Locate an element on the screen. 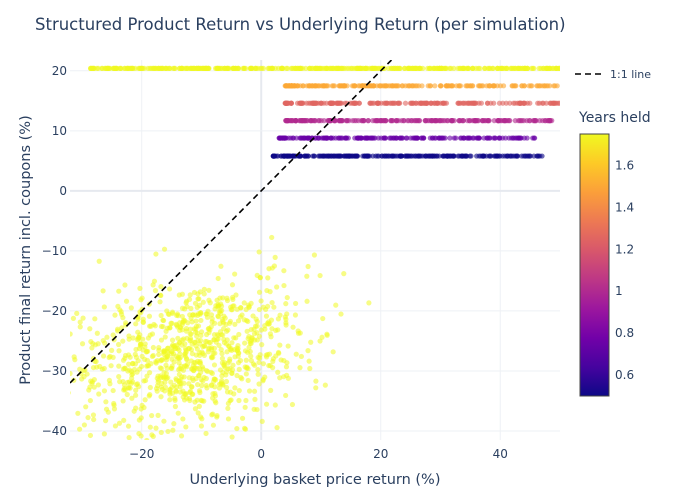 This screenshot has width=700, height=504. colorbar-tick-label: 1.6 is located at coordinates (624, 165).